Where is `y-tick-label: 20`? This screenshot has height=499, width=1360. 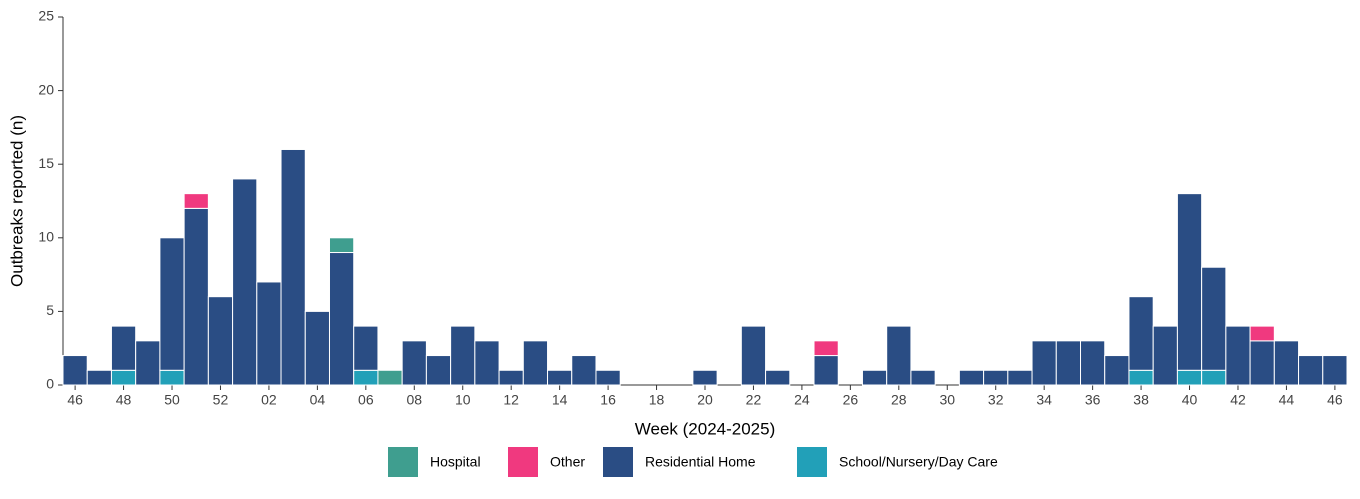
y-tick-label: 20 is located at coordinates (46, 89).